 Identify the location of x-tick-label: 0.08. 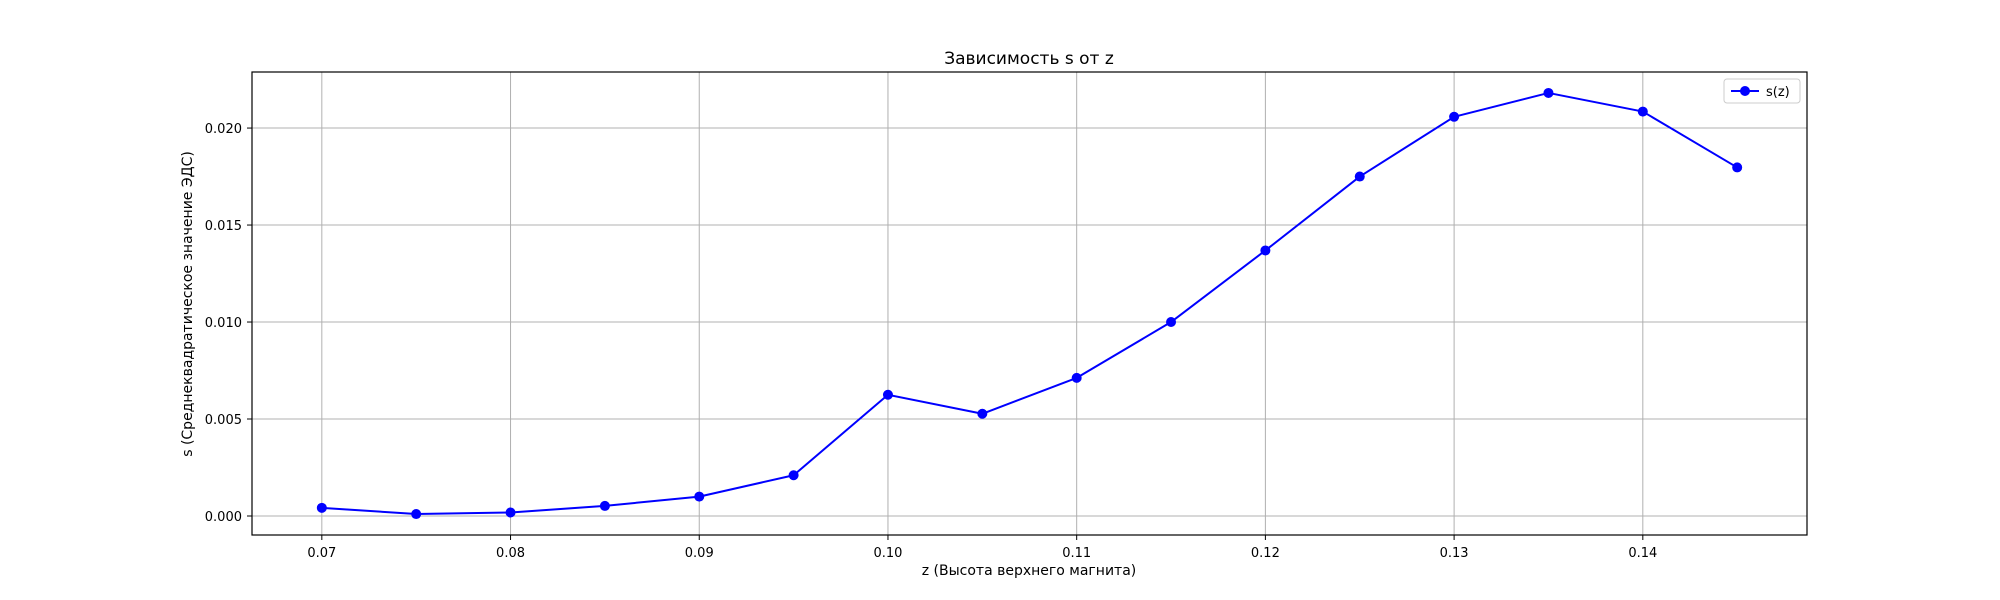
(510, 553).